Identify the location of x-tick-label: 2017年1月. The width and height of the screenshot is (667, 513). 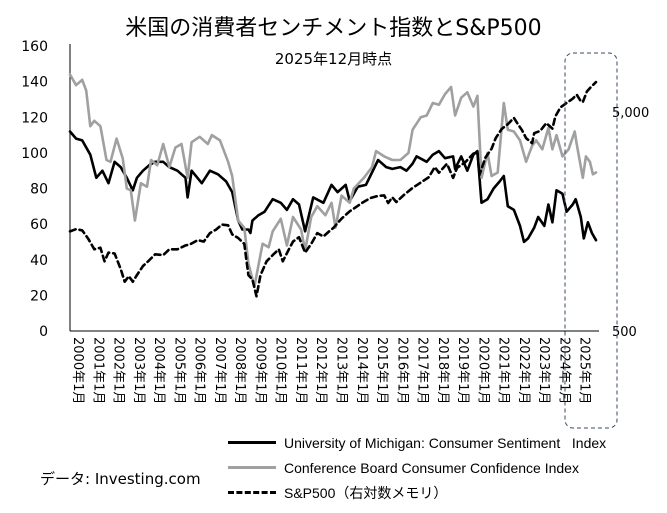
(422, 370).